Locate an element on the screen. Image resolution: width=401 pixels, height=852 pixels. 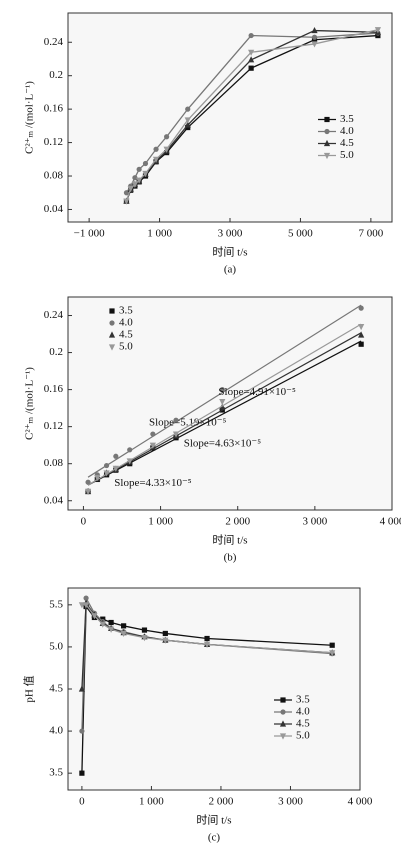
fit-annotation: Slope=4.63×10⁻⁵ is located at coordinates (223, 443).